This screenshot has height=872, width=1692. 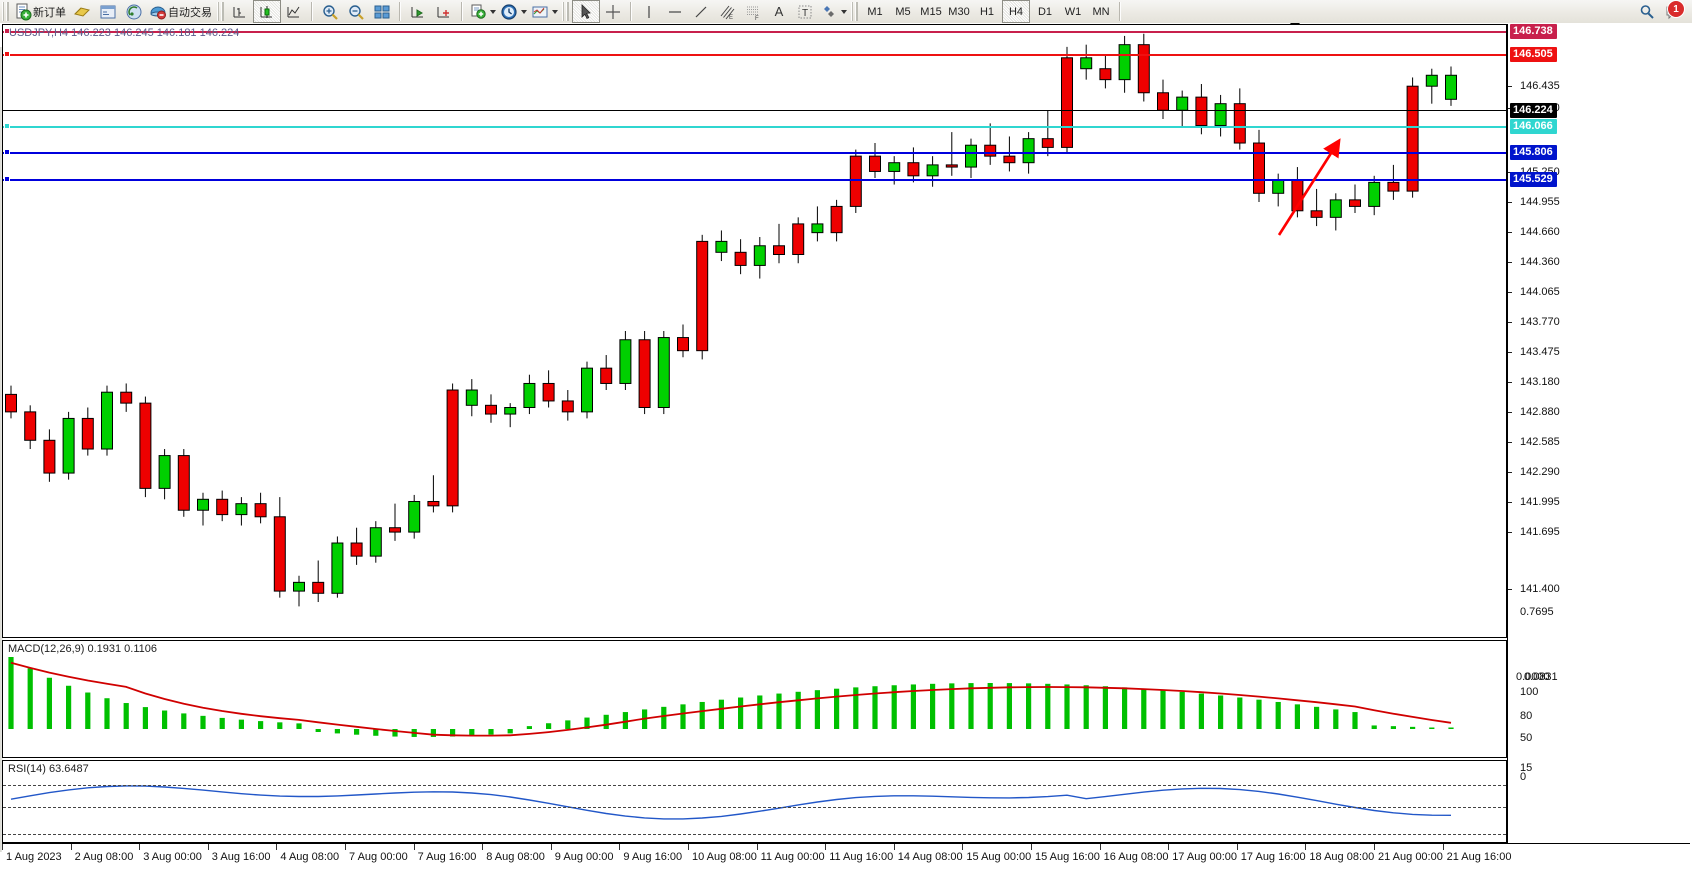 I want to click on toolbar-grip-tools, so click(x=565, y=11).